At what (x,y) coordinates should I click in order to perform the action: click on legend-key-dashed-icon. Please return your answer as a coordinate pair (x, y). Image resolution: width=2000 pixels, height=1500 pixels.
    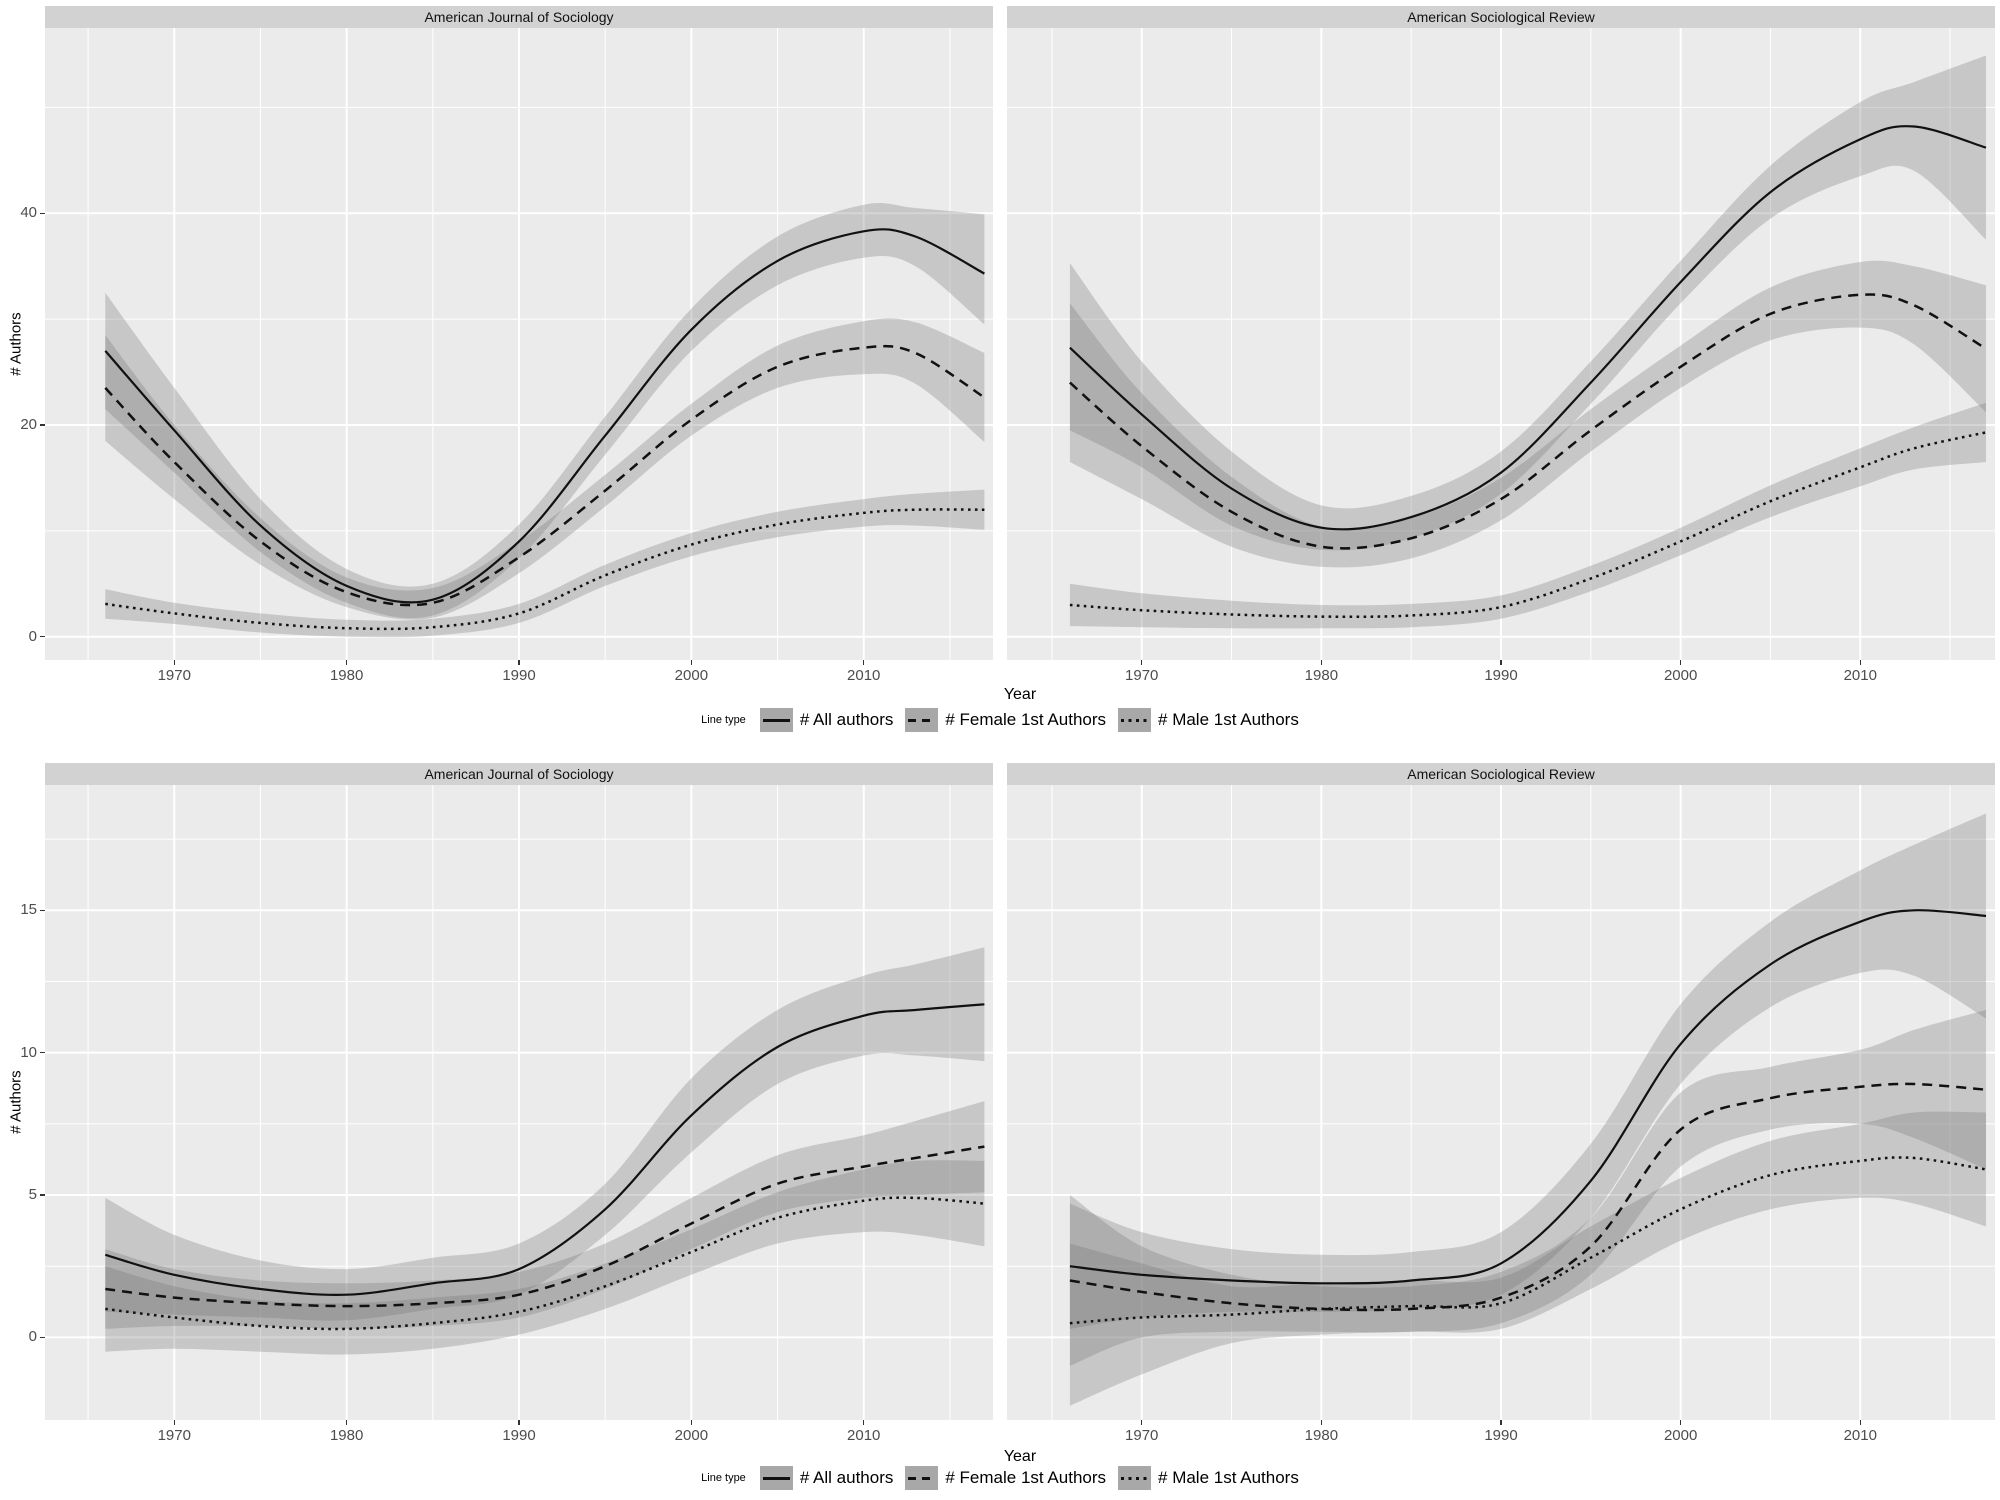
    Looking at the image, I should click on (922, 720).